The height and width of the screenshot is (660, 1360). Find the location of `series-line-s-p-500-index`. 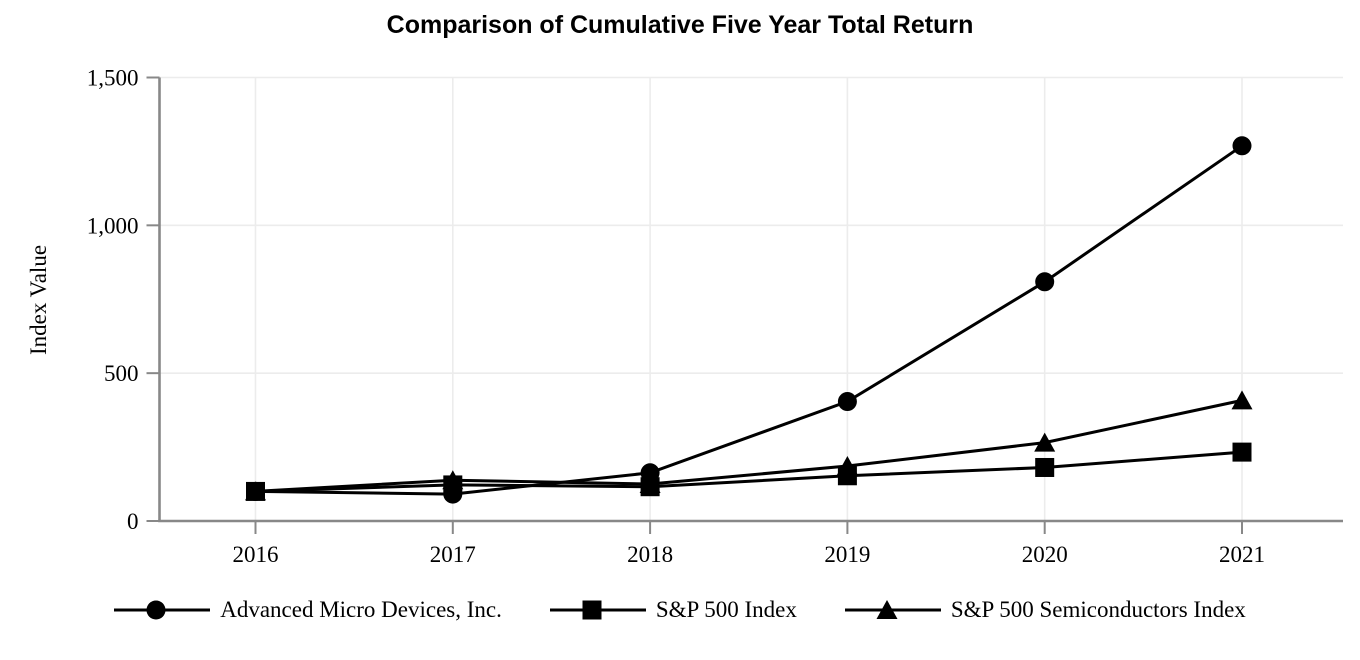

series-line-s-p-500-index is located at coordinates (749, 471).